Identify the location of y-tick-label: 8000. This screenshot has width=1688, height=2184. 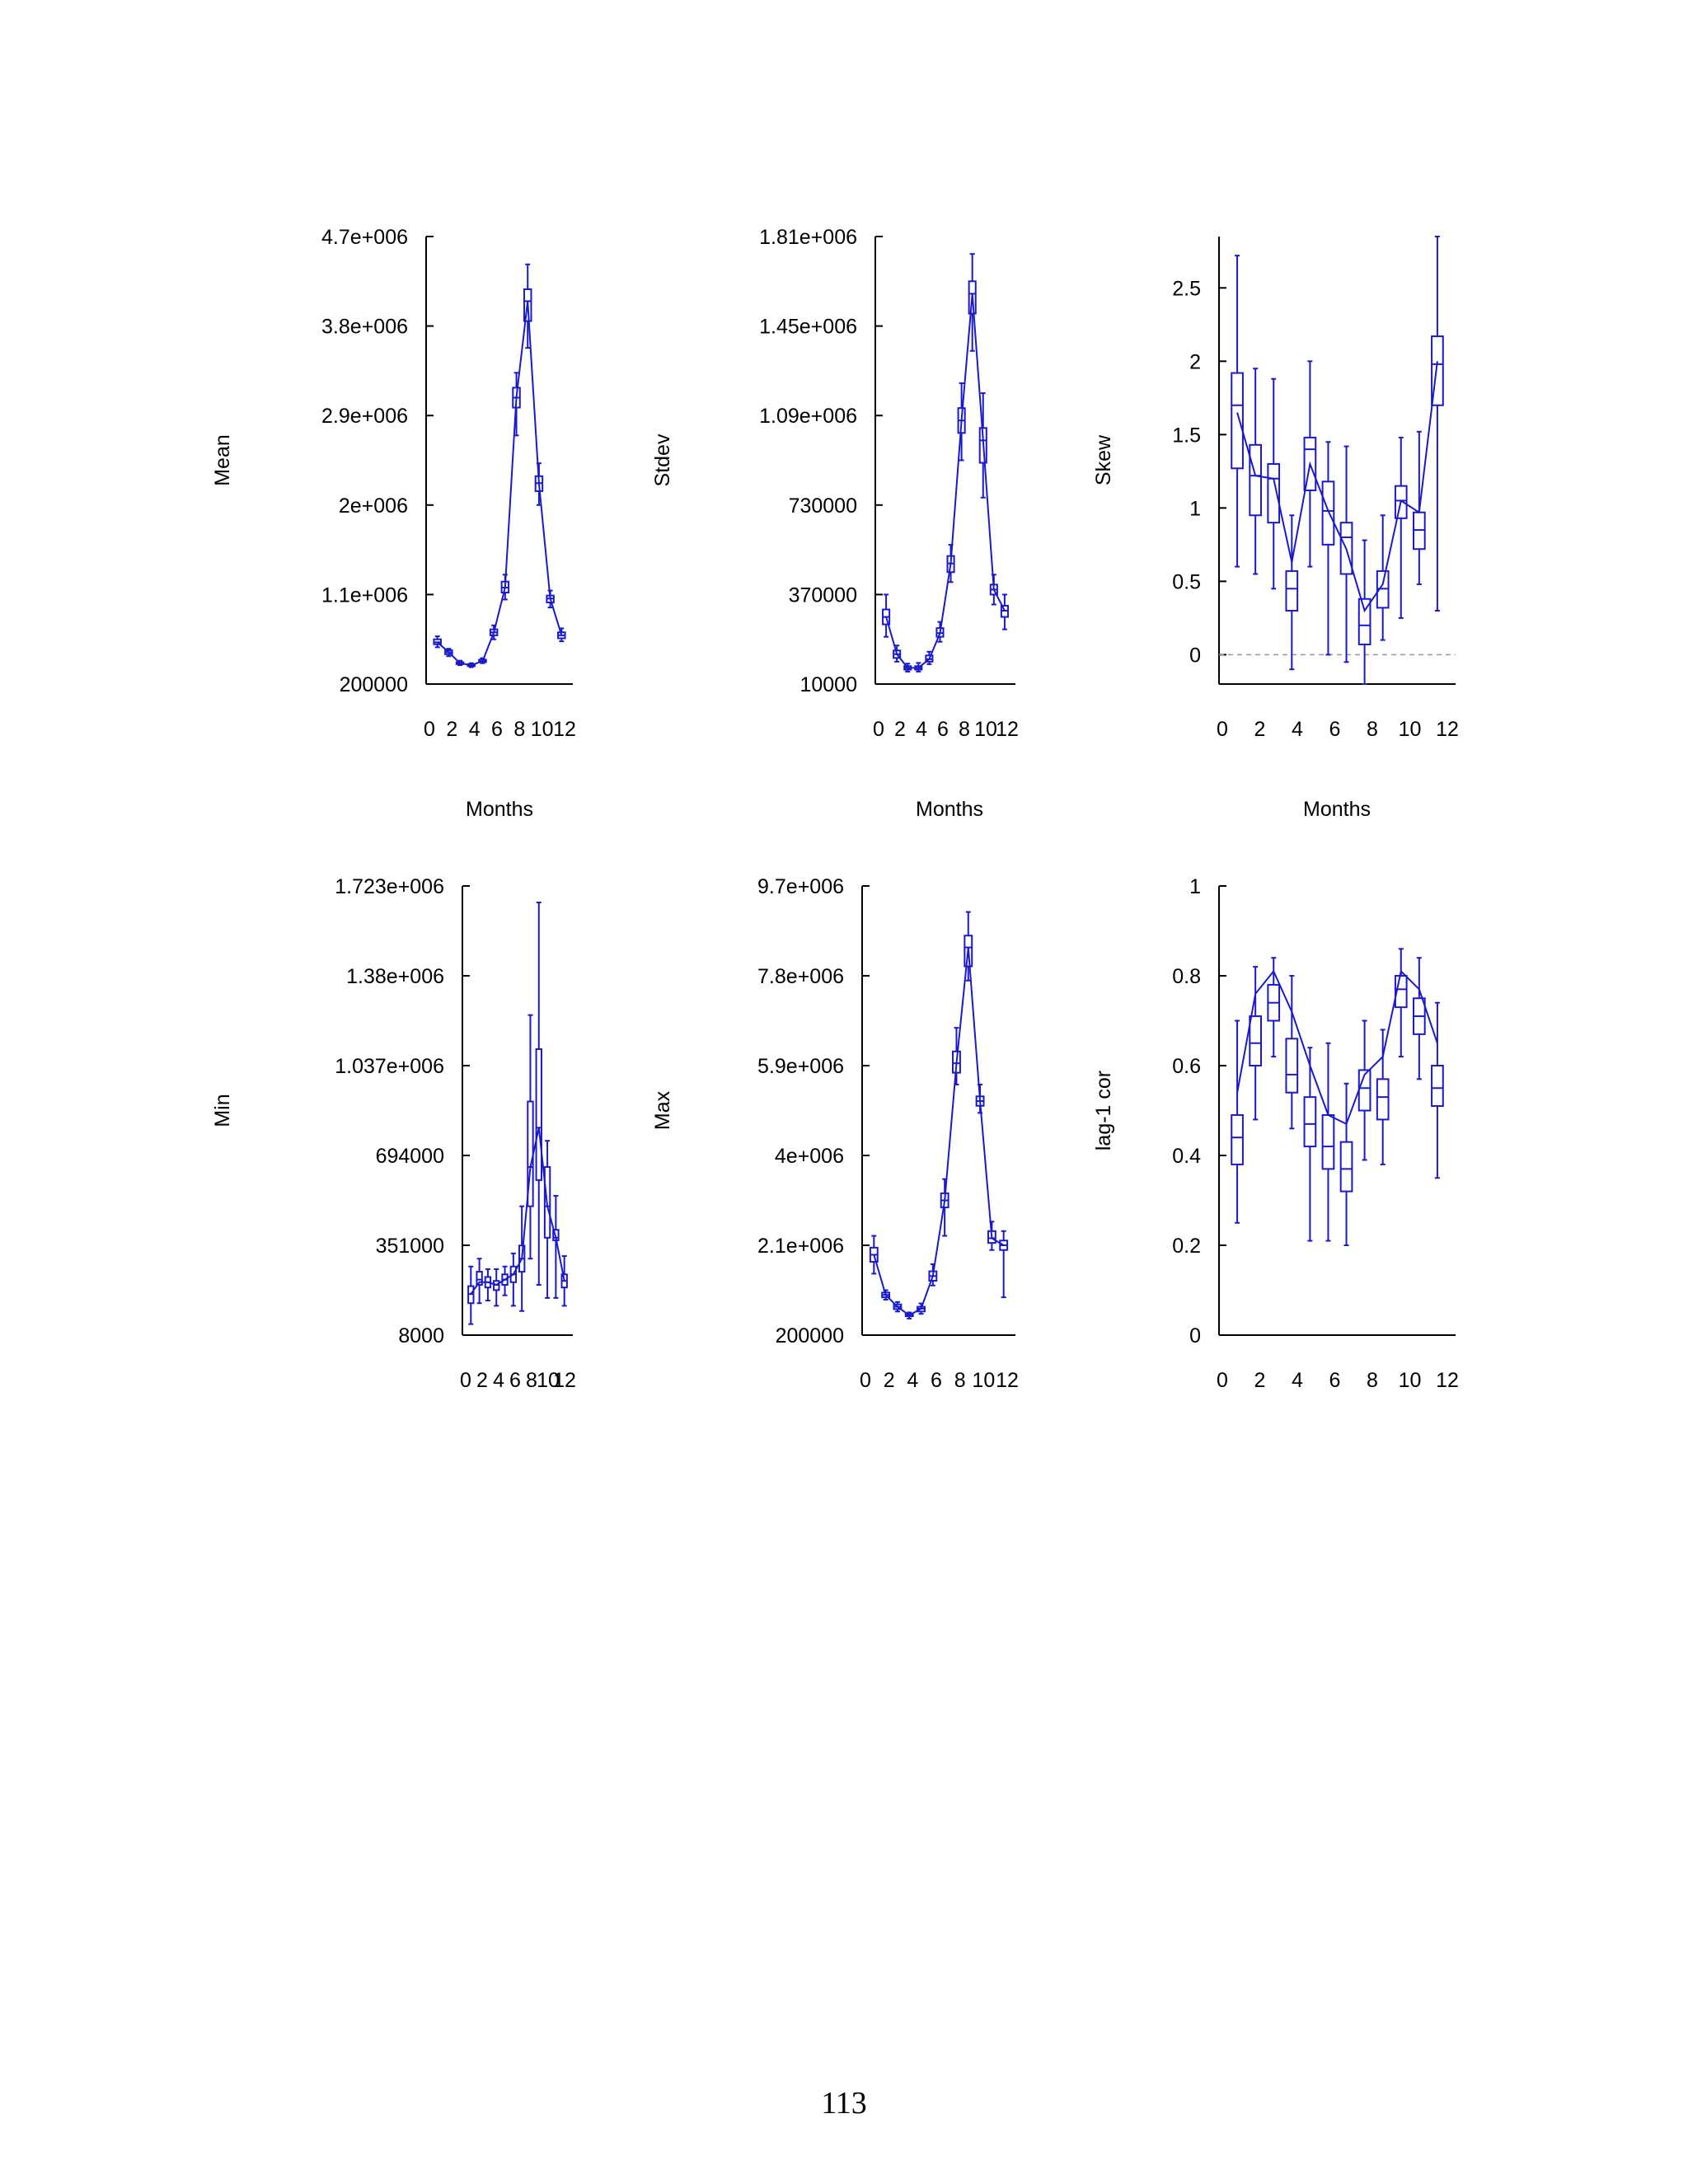
(421, 1335).